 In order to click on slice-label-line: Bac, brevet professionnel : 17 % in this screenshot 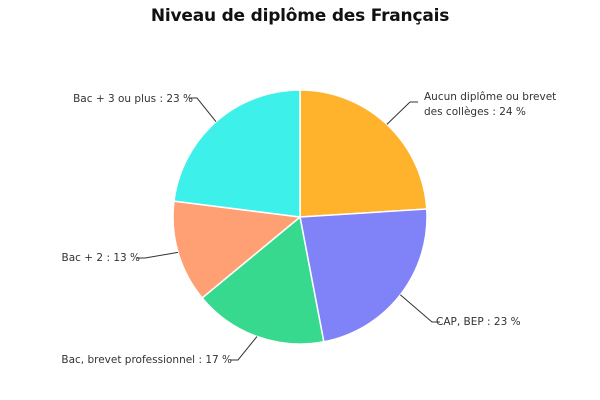, I will do `click(146, 360)`.